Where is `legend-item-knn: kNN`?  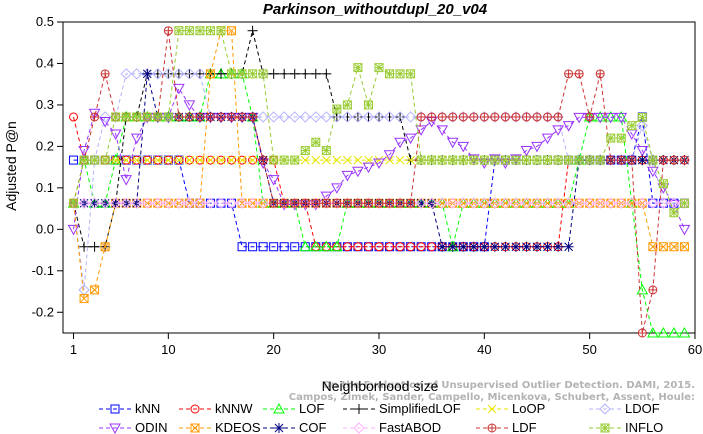
legend-item-knn: kNN is located at coordinates (129, 408).